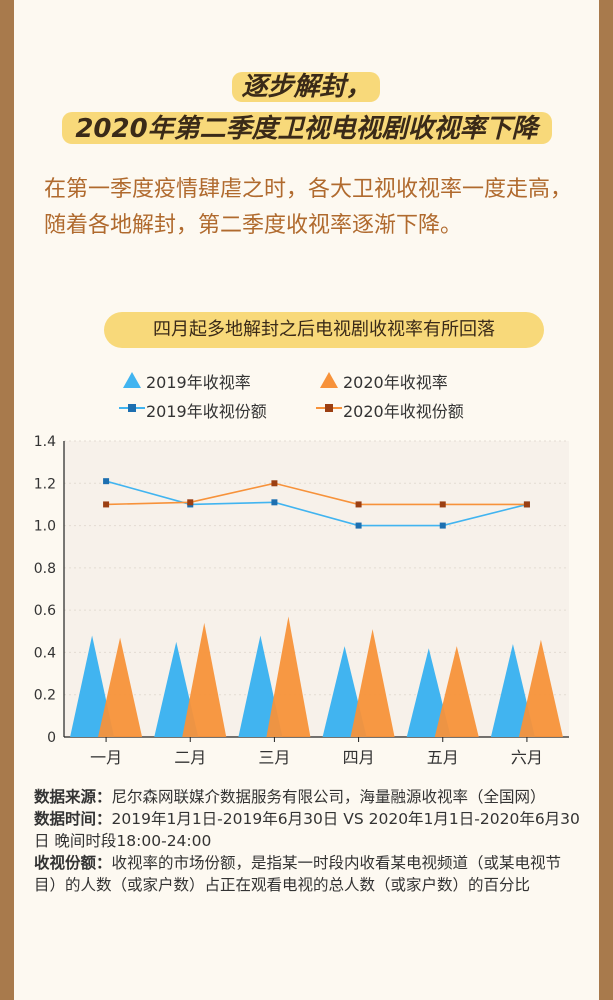  What do you see at coordinates (51, 738) in the screenshot?
I see `y-tick-label: 0` at bounding box center [51, 738].